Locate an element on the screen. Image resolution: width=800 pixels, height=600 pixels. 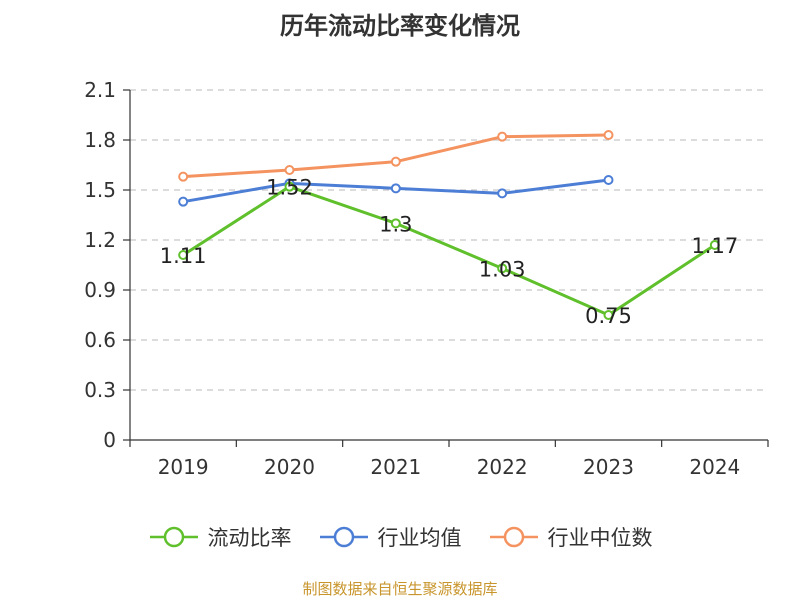
data-label: 0.75 is located at coordinates (608, 316).